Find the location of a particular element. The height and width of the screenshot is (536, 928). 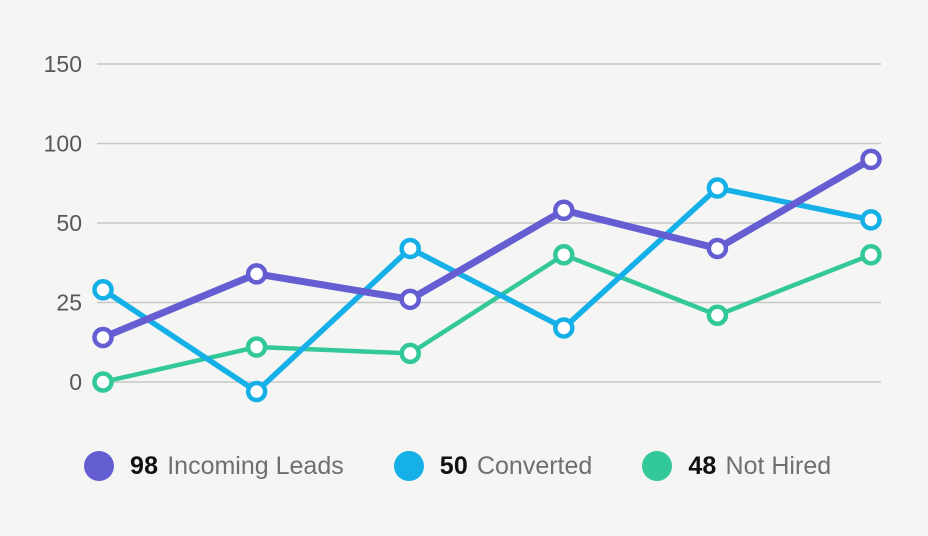

legend-dot-incoming-leads is located at coordinates (99, 466).